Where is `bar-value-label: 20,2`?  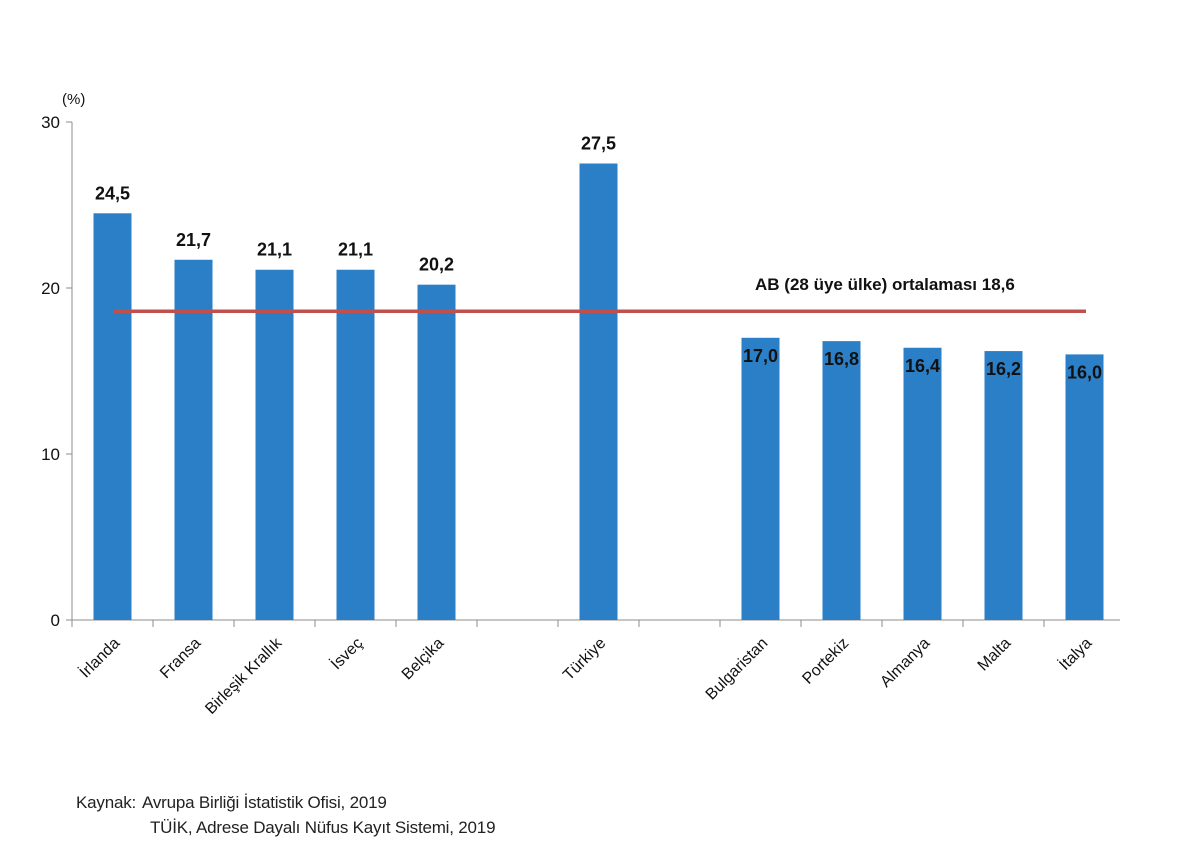 bar-value-label: 20,2 is located at coordinates (436, 265).